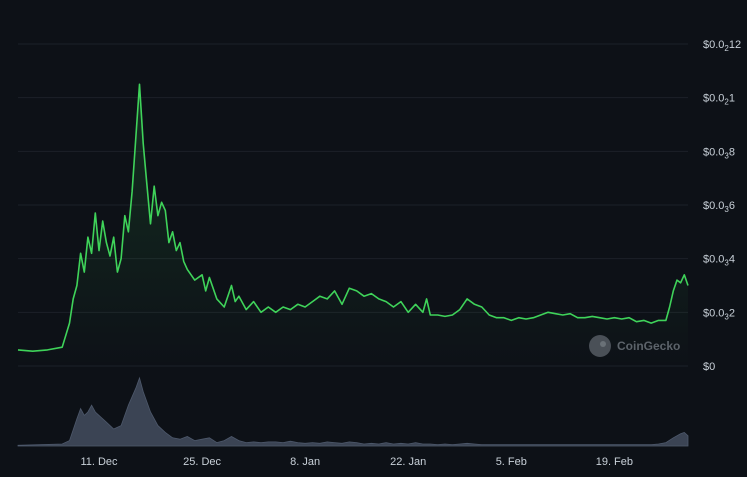 This screenshot has height=477, width=747. Describe the element at coordinates (722, 46) in the screenshot. I see `y-tick-label: $0.0212` at that location.